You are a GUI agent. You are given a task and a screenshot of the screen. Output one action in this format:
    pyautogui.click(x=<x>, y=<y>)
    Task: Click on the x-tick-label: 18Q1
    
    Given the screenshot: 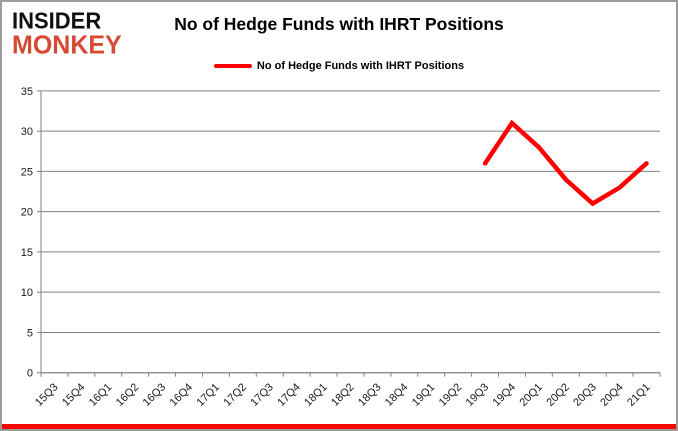 What is the action you would take?
    pyautogui.click(x=316, y=395)
    